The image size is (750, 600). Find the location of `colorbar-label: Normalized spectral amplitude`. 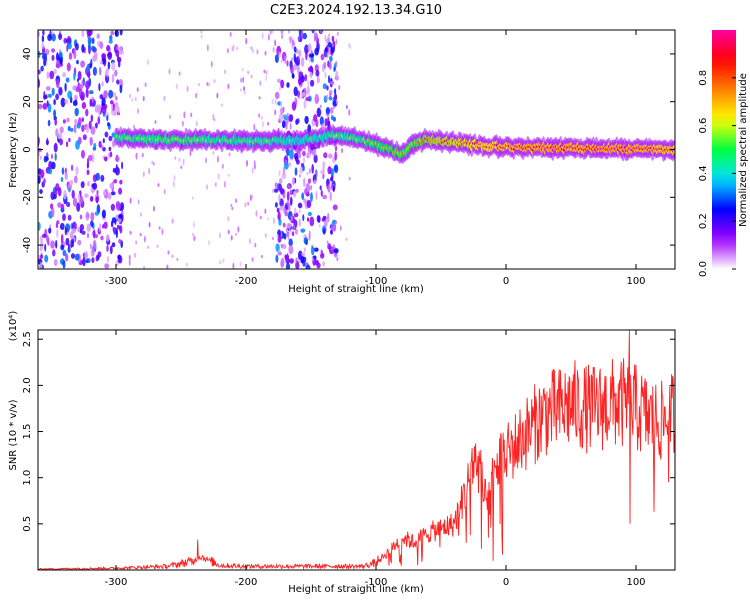

colorbar-label: Normalized spectral amplitude is located at coordinates (743, 150).